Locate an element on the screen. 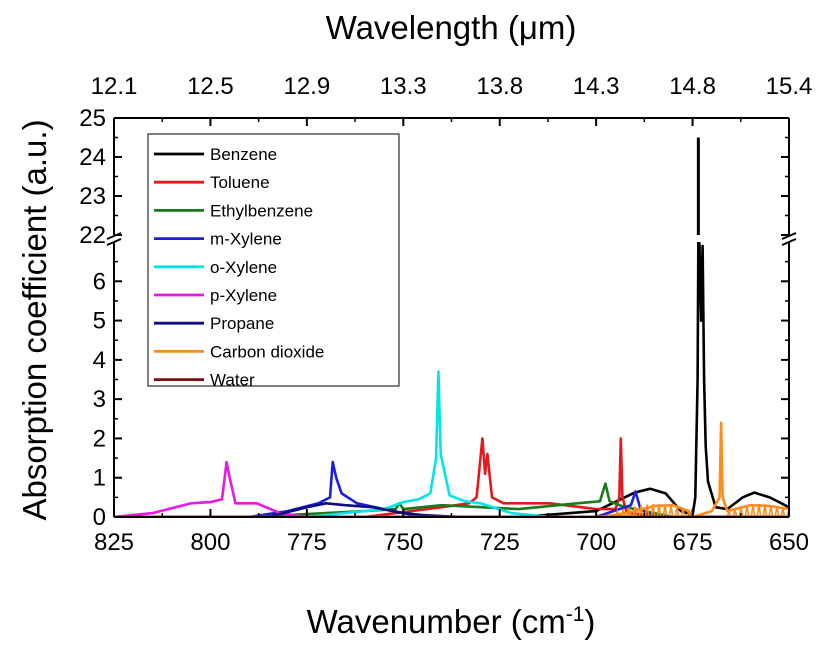  legend-label: Ethylbenzene is located at coordinates (261, 210).